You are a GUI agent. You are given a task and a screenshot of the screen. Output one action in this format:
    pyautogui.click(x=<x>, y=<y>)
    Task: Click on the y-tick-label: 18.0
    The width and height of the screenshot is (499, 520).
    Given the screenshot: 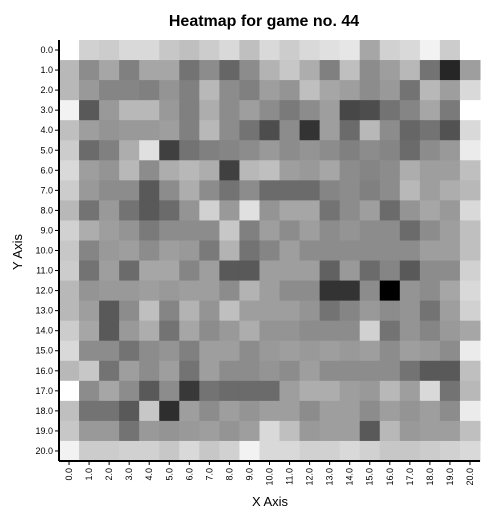 What is the action you would take?
    pyautogui.click(x=44, y=411)
    